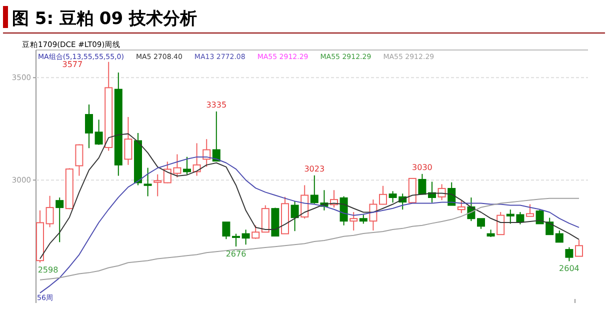 This screenshot has width=608, height=336. I want to click on annotation: 3030, so click(422, 167).